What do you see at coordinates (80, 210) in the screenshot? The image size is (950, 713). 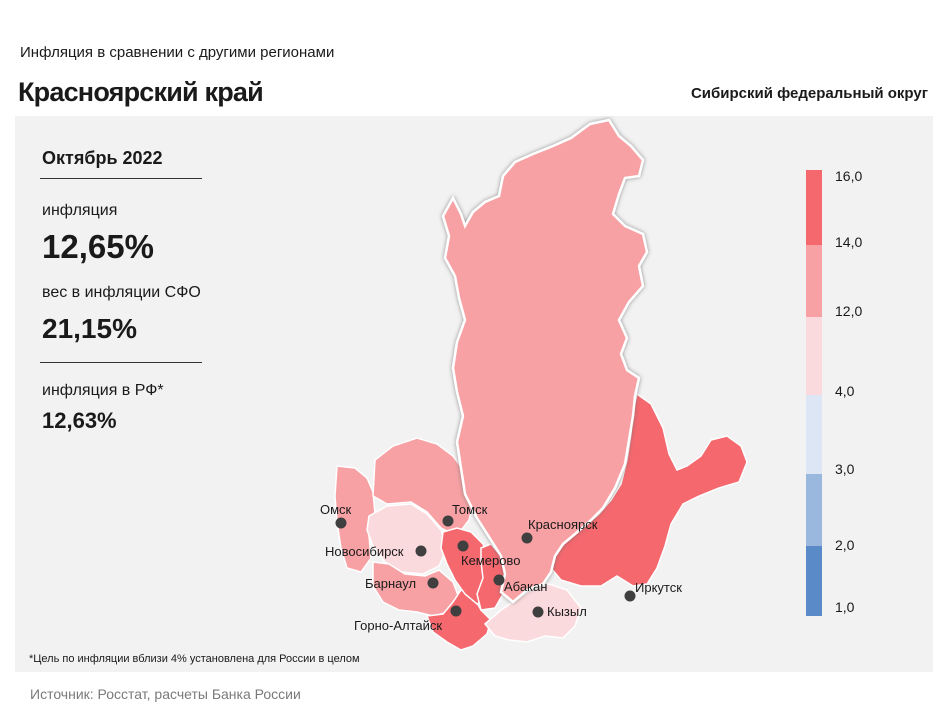 I see `inflation-label: инфляция` at bounding box center [80, 210].